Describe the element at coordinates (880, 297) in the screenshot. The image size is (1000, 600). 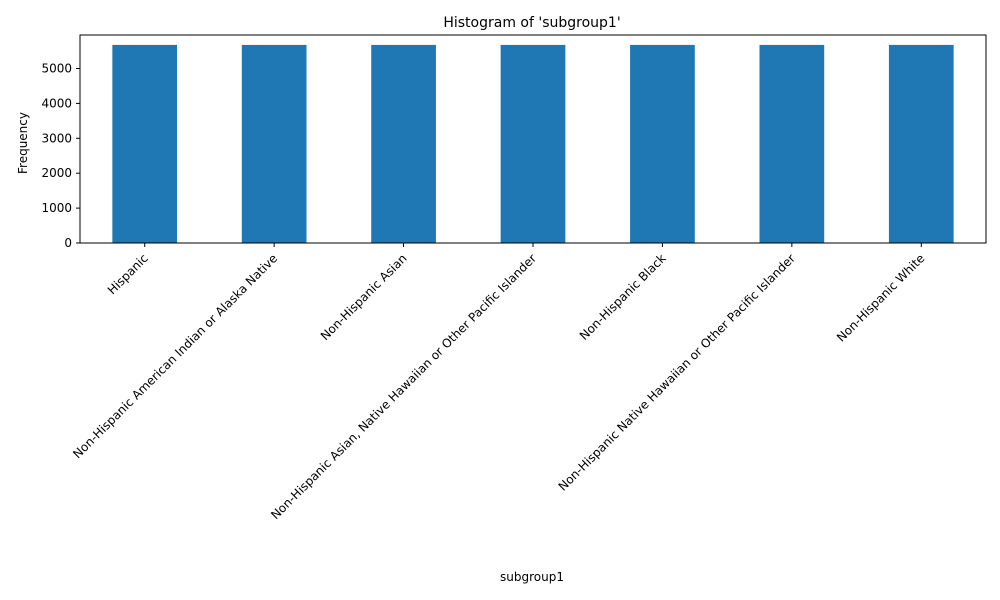
I see `x-tick-label-7: Non-Hispanic White` at that location.